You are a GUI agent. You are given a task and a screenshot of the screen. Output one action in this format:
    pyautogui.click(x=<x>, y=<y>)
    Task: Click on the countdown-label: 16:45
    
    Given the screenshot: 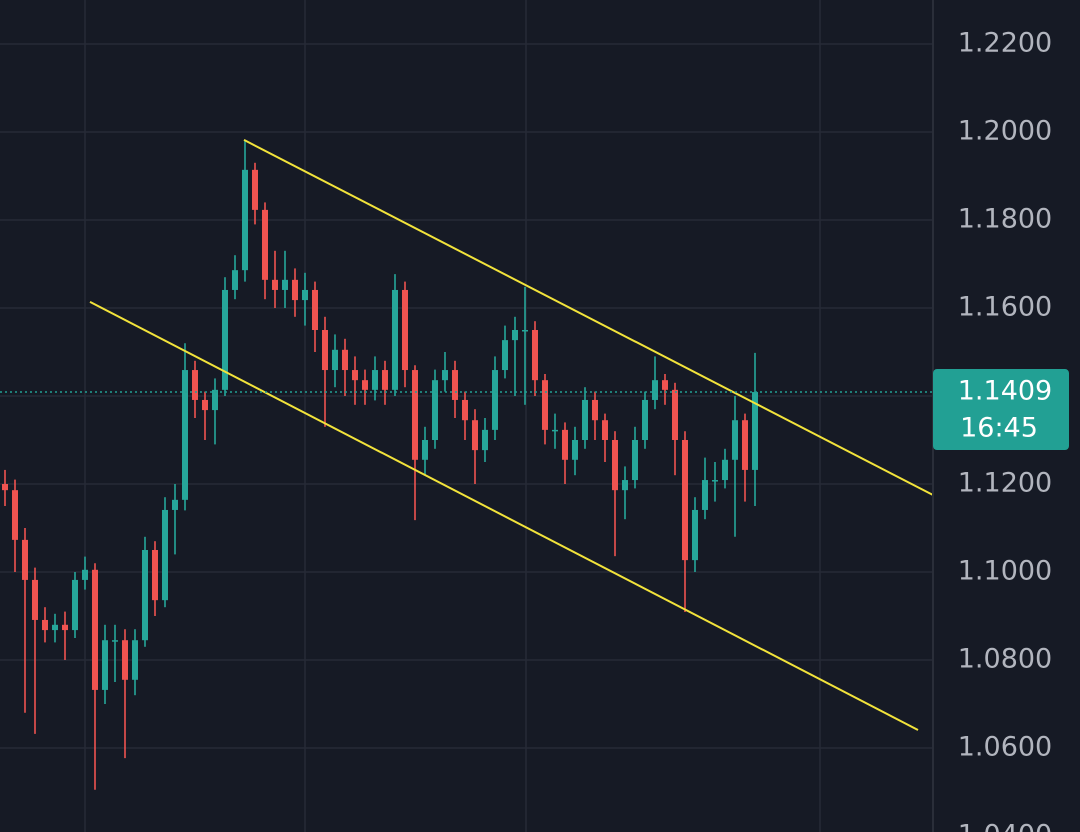 What is the action you would take?
    pyautogui.click(x=999, y=428)
    